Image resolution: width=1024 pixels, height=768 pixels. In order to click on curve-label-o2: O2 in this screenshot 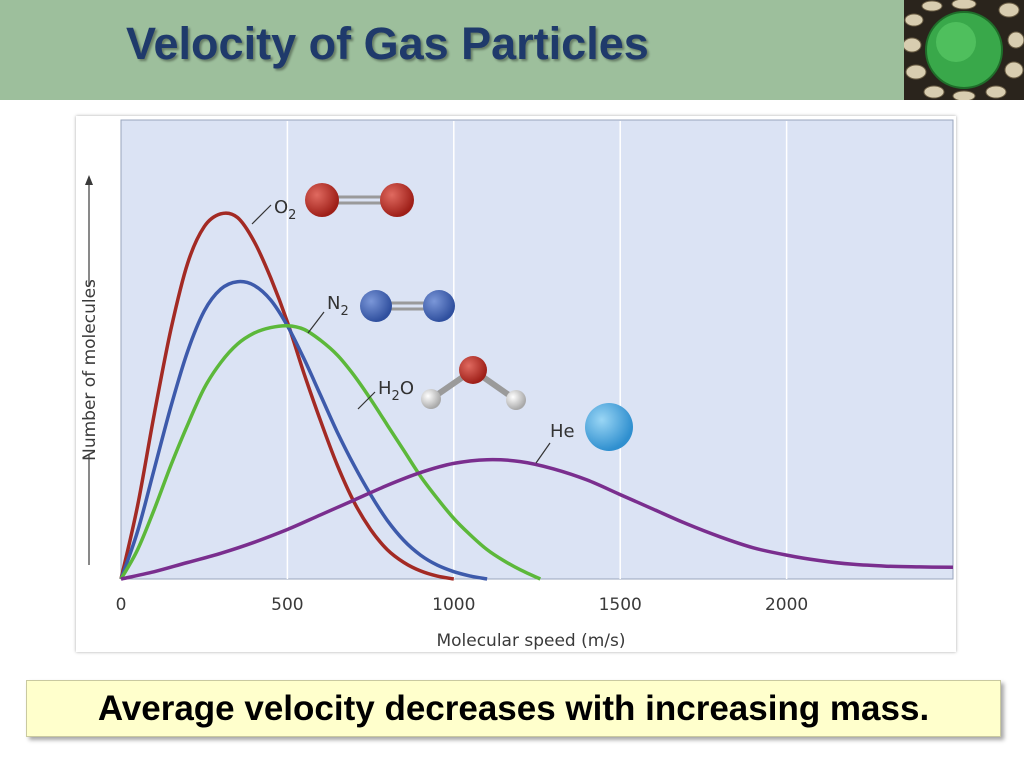, I will do `click(285, 210)`.